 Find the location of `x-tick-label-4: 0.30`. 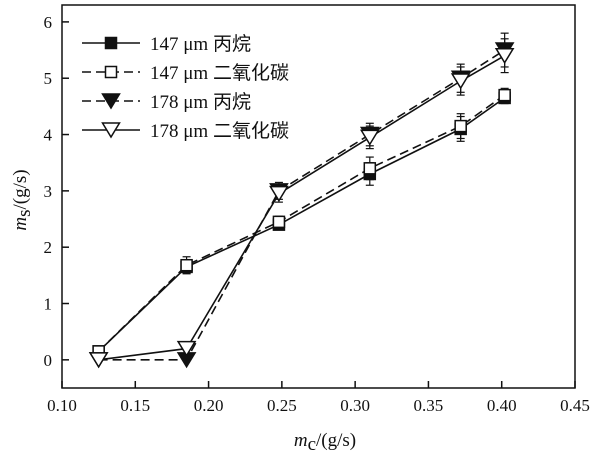

x-tick-label-4: 0.30 is located at coordinates (355, 405).